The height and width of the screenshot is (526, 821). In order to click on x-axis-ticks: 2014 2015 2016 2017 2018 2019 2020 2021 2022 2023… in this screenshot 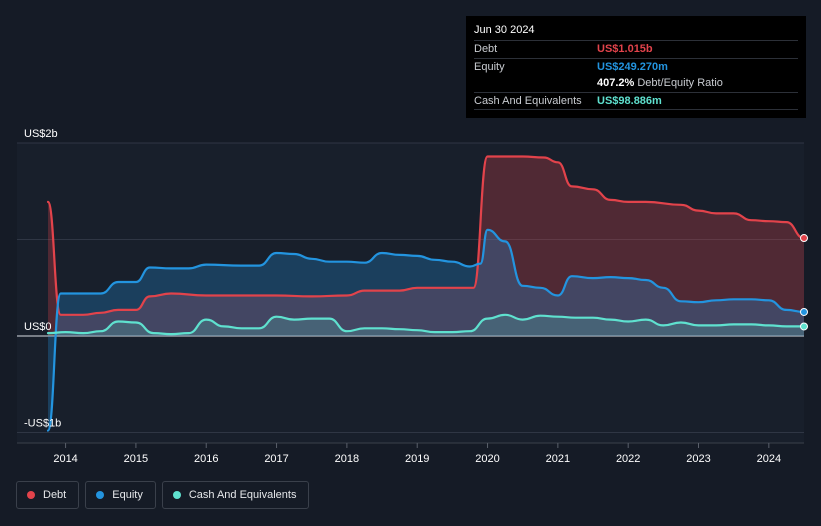, I will do `click(417, 454)`.